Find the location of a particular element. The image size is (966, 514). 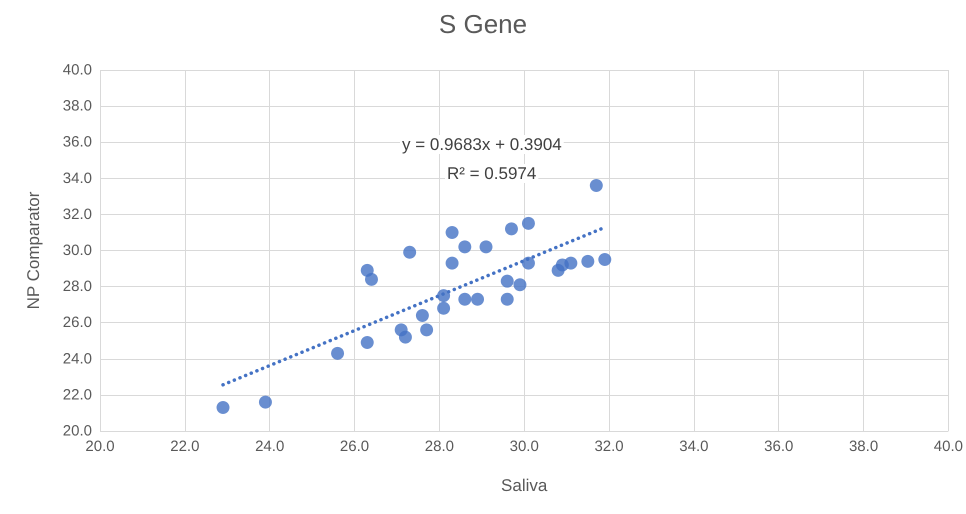

y-tick-label: 20.0 is located at coordinates (77, 431).